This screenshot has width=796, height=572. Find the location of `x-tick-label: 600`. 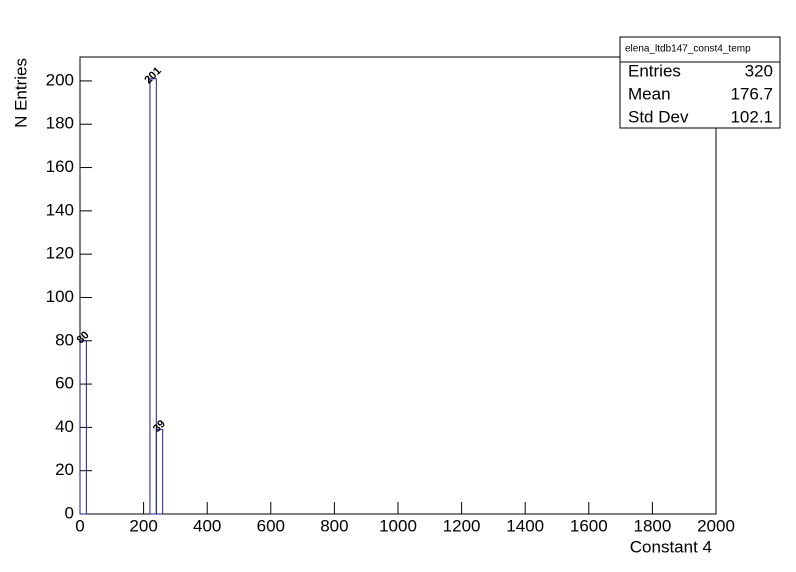

x-tick-label: 600 is located at coordinates (271, 525).